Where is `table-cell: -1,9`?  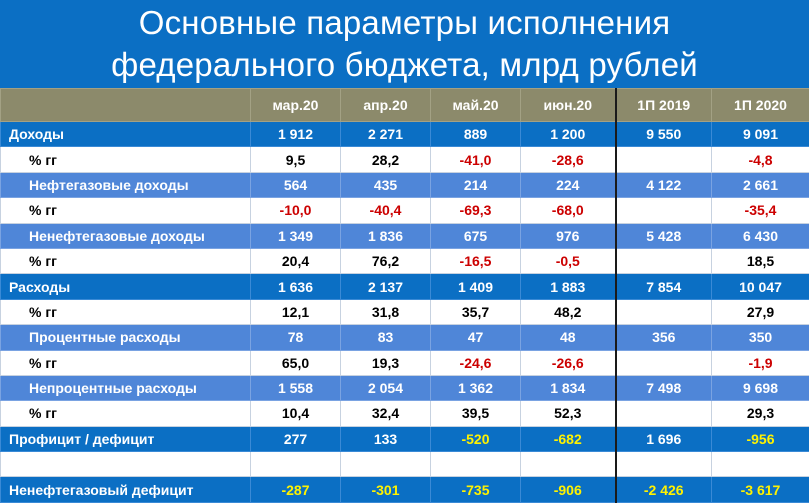
table-cell: -1,9 is located at coordinates (760, 362).